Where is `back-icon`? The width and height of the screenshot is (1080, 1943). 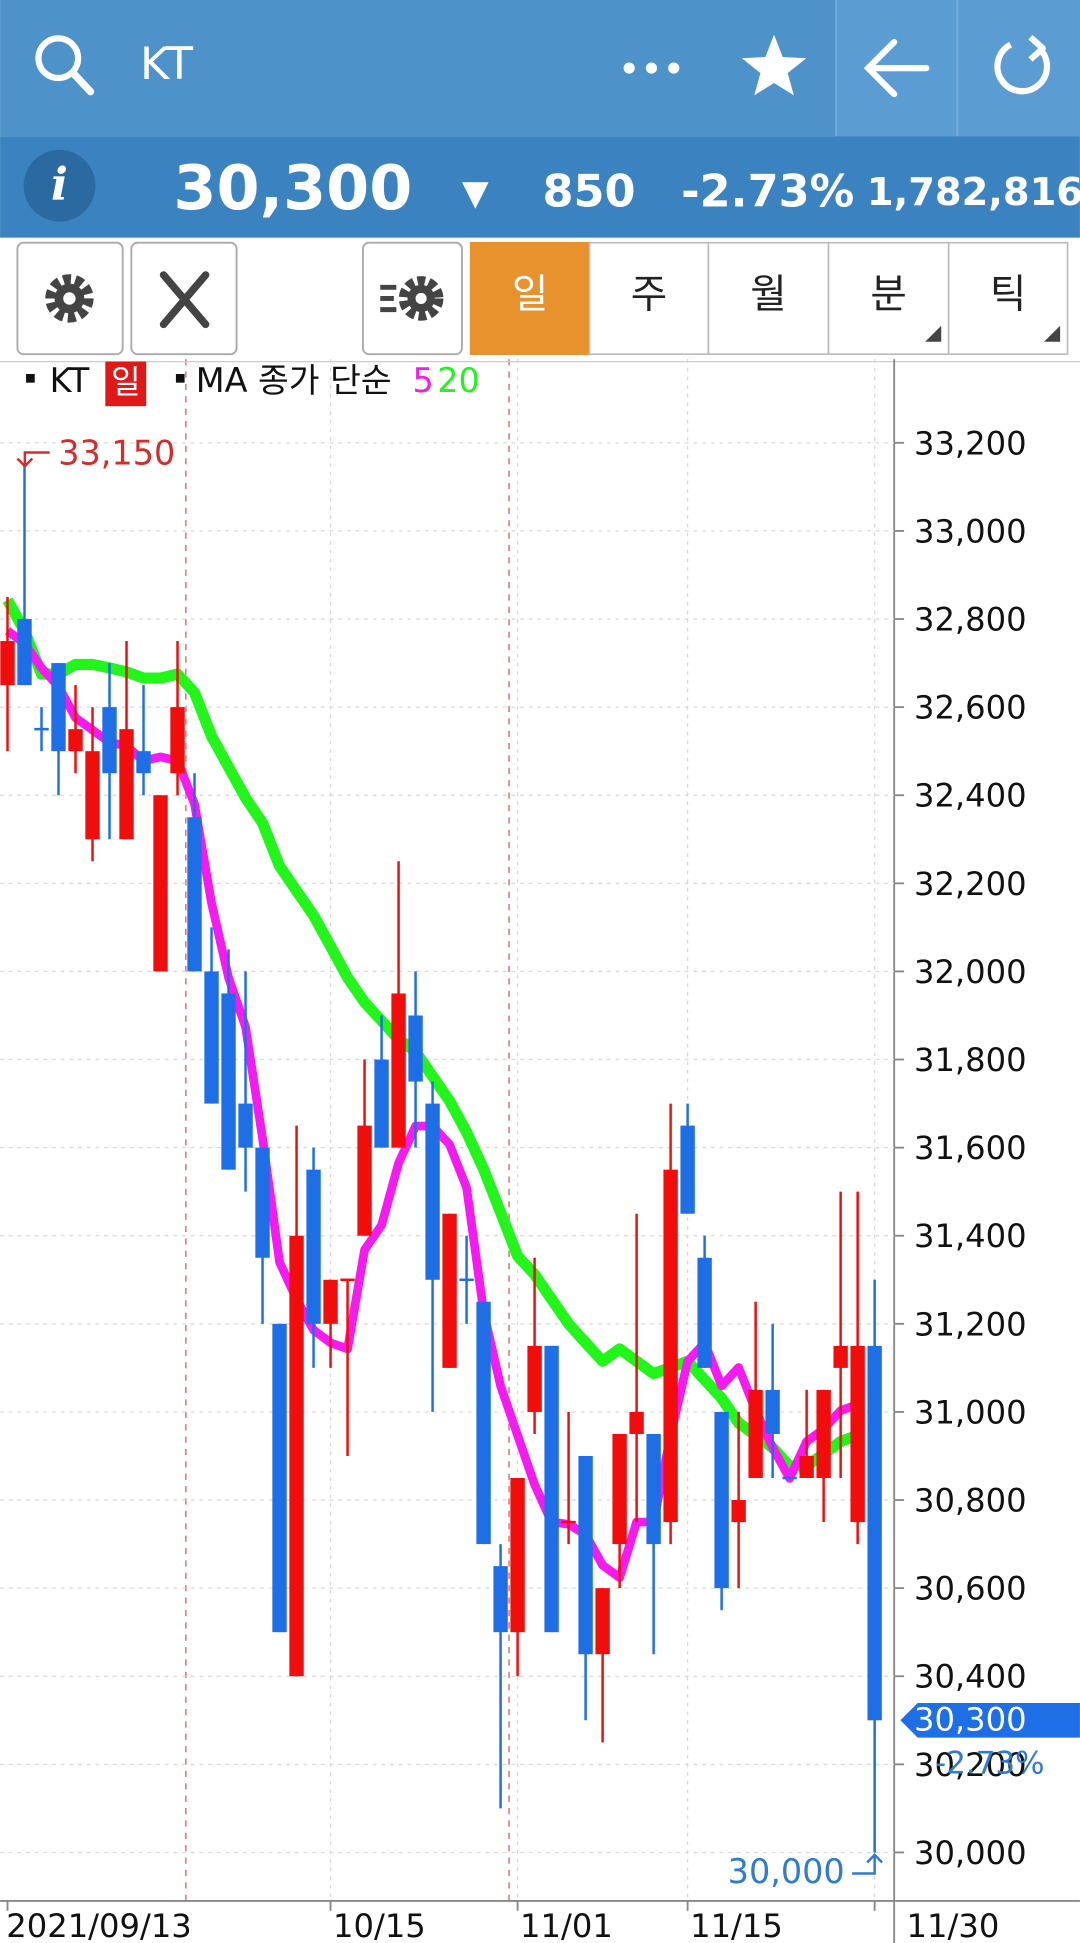 back-icon is located at coordinates (896, 68).